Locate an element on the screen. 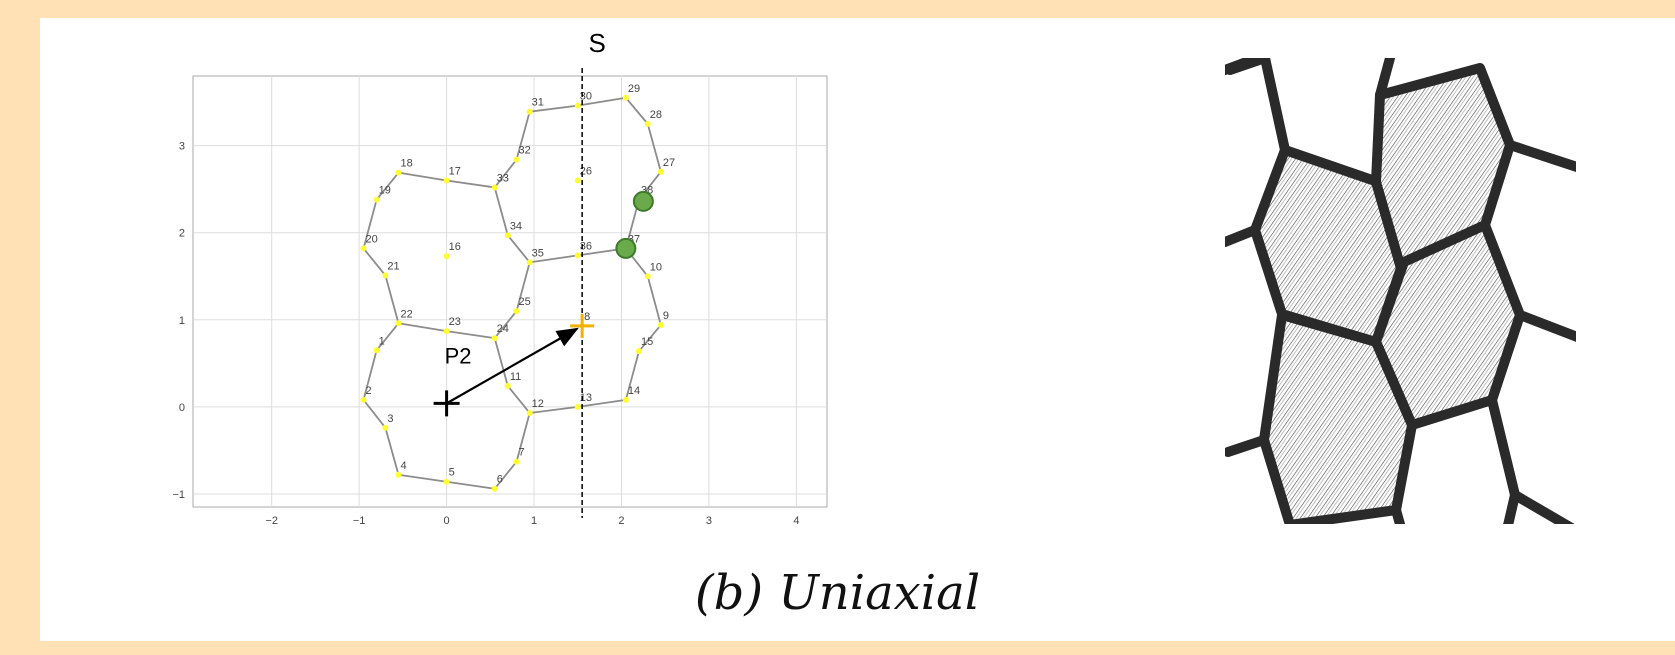 The width and height of the screenshot is (1675, 655). x-tick-label: 2 is located at coordinates (621, 521).